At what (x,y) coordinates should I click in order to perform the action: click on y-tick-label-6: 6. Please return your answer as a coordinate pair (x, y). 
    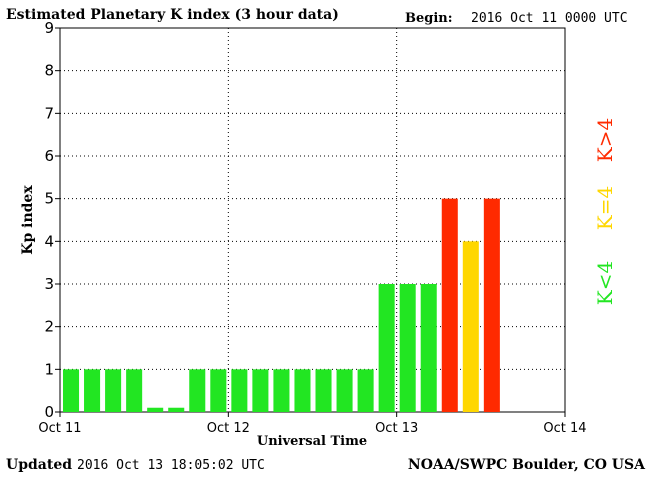
    Looking at the image, I should click on (49, 156).